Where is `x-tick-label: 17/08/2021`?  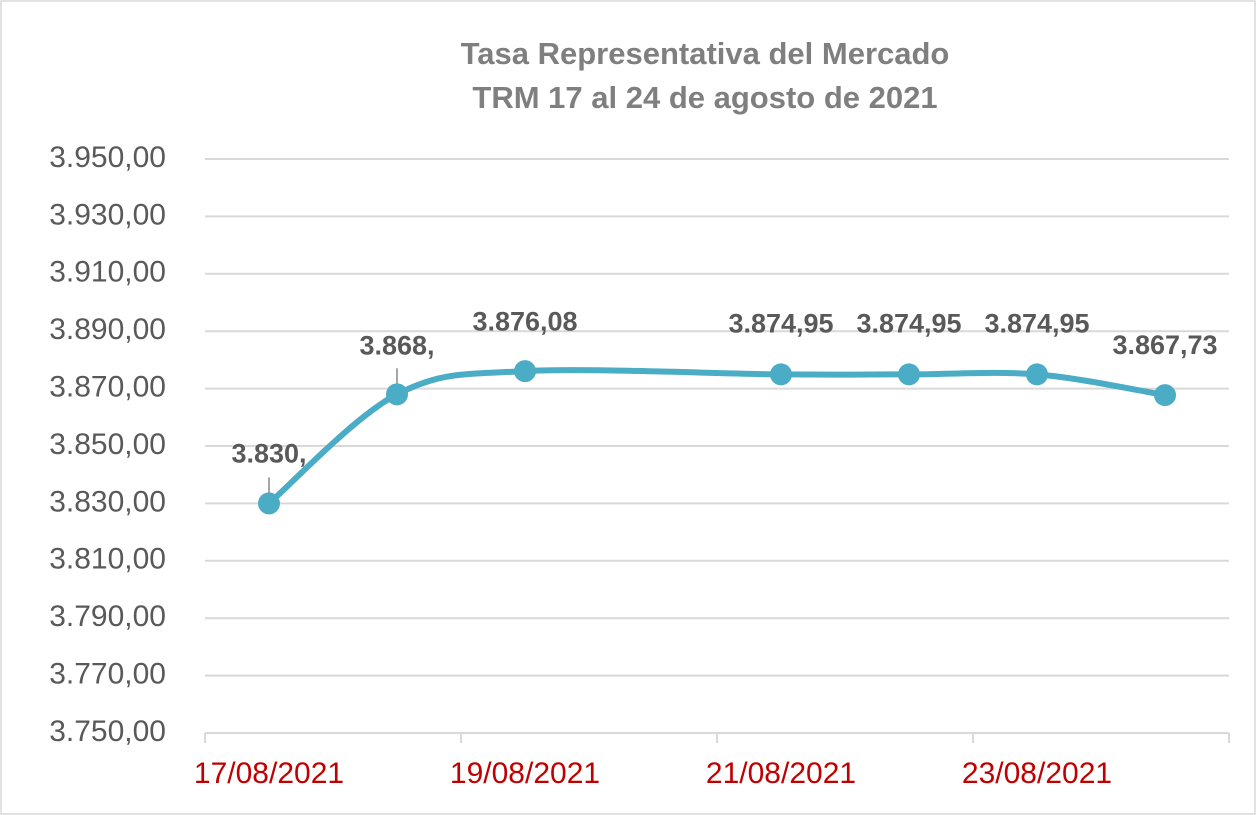
x-tick-label: 17/08/2021 is located at coordinates (269, 773).